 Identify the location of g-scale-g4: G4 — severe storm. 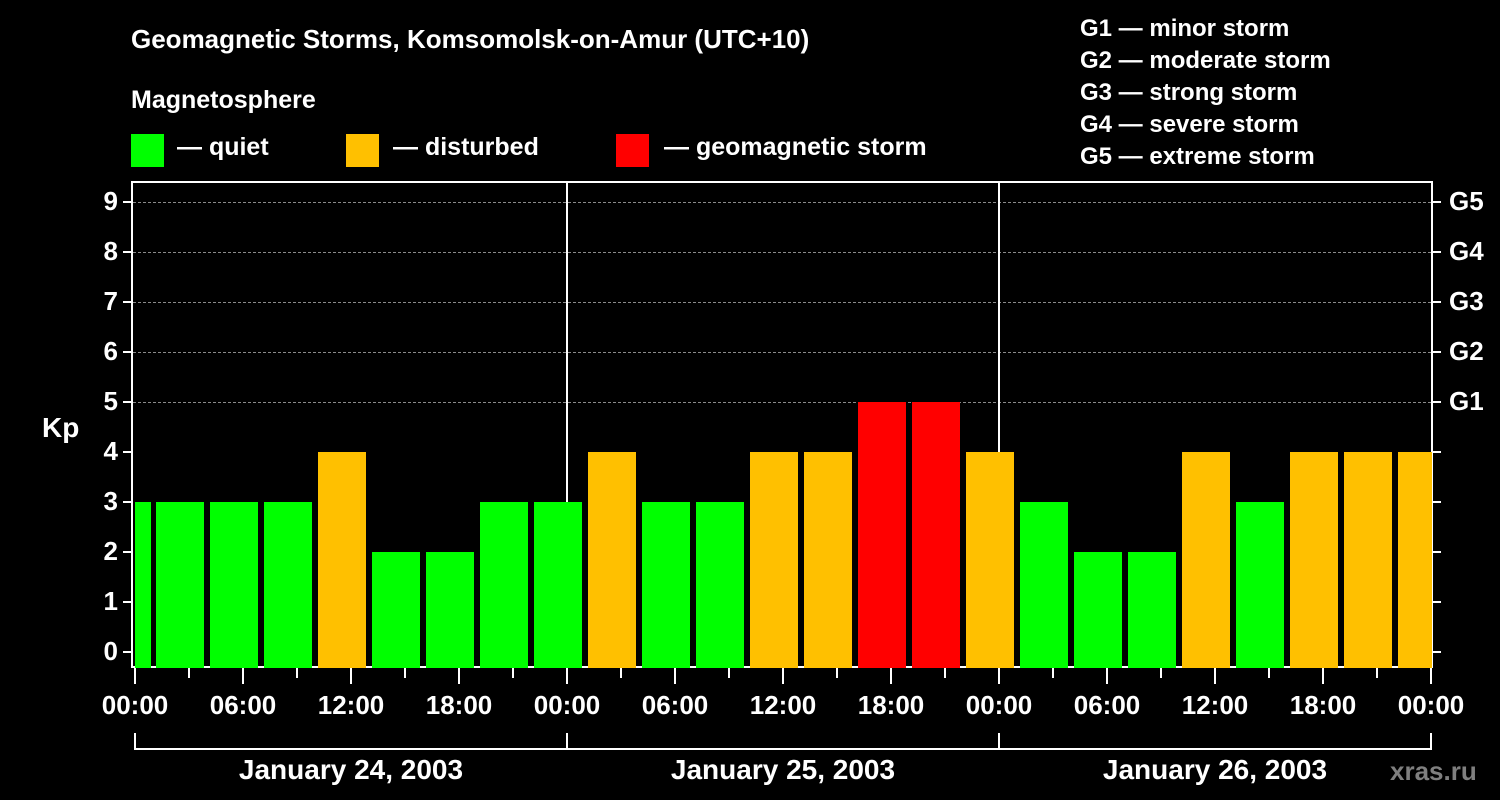
(1189, 124).